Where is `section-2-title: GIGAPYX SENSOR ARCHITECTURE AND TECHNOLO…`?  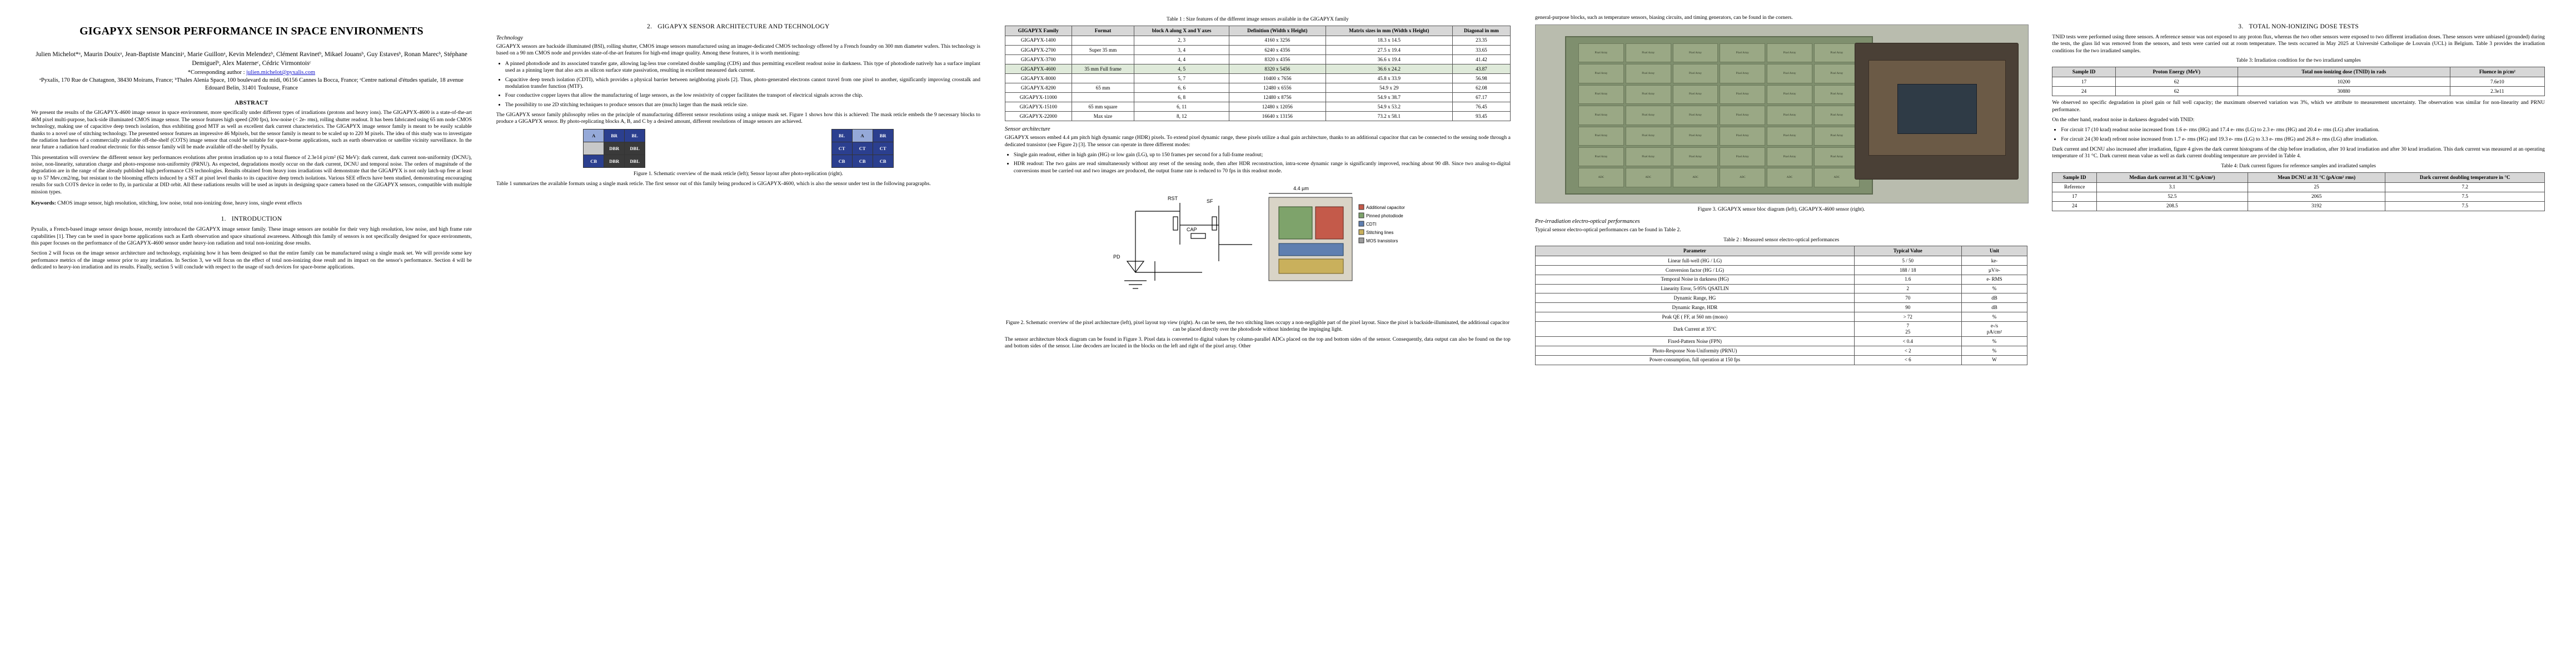 section-2-title: GIGAPYX SENSOR ARCHITECTURE AND TECHNOLO… is located at coordinates (743, 26).